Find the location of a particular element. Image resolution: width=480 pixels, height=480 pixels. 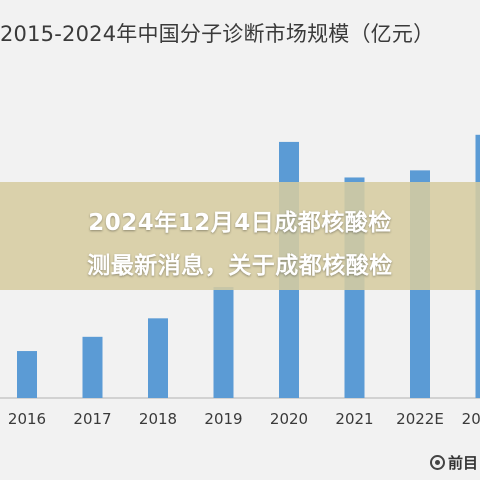

logo-icon is located at coordinates (437, 462).